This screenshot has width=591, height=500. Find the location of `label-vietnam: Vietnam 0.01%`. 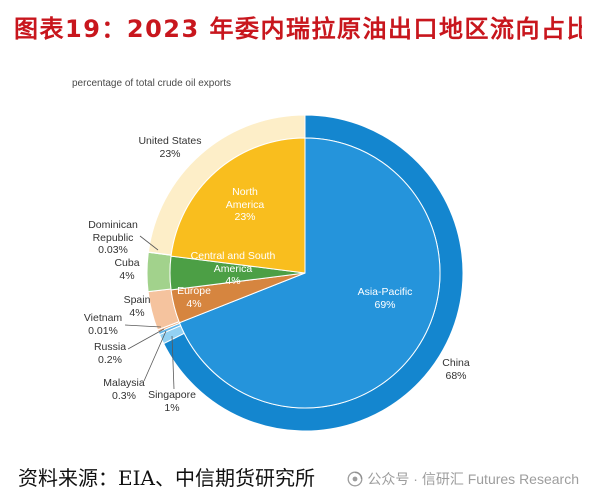

label-vietnam: Vietnam 0.01% is located at coordinates (103, 324).